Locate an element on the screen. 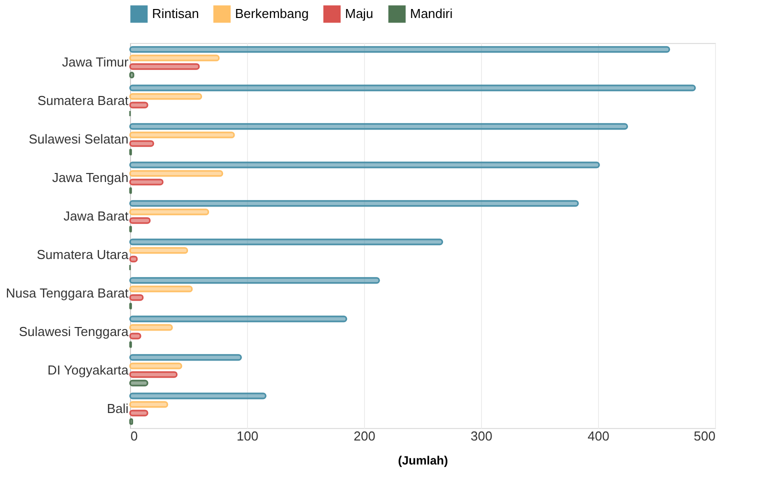  x-tick-label: 100 is located at coordinates (247, 436).